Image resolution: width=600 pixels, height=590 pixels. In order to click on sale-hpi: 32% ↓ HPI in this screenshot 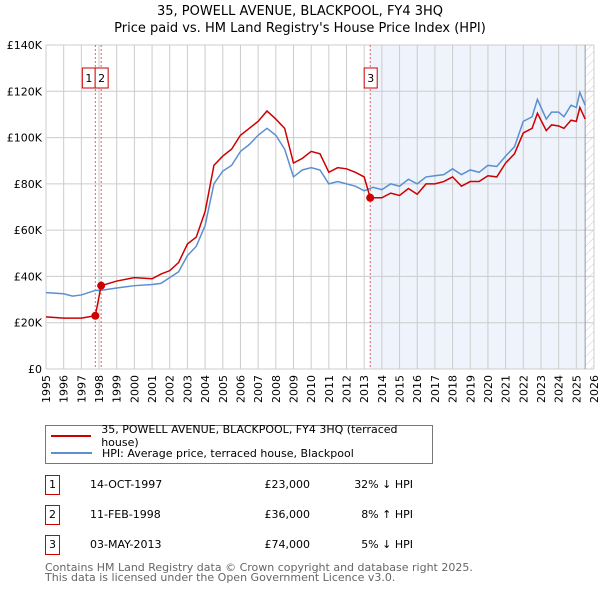, I will do `click(383, 484)`.